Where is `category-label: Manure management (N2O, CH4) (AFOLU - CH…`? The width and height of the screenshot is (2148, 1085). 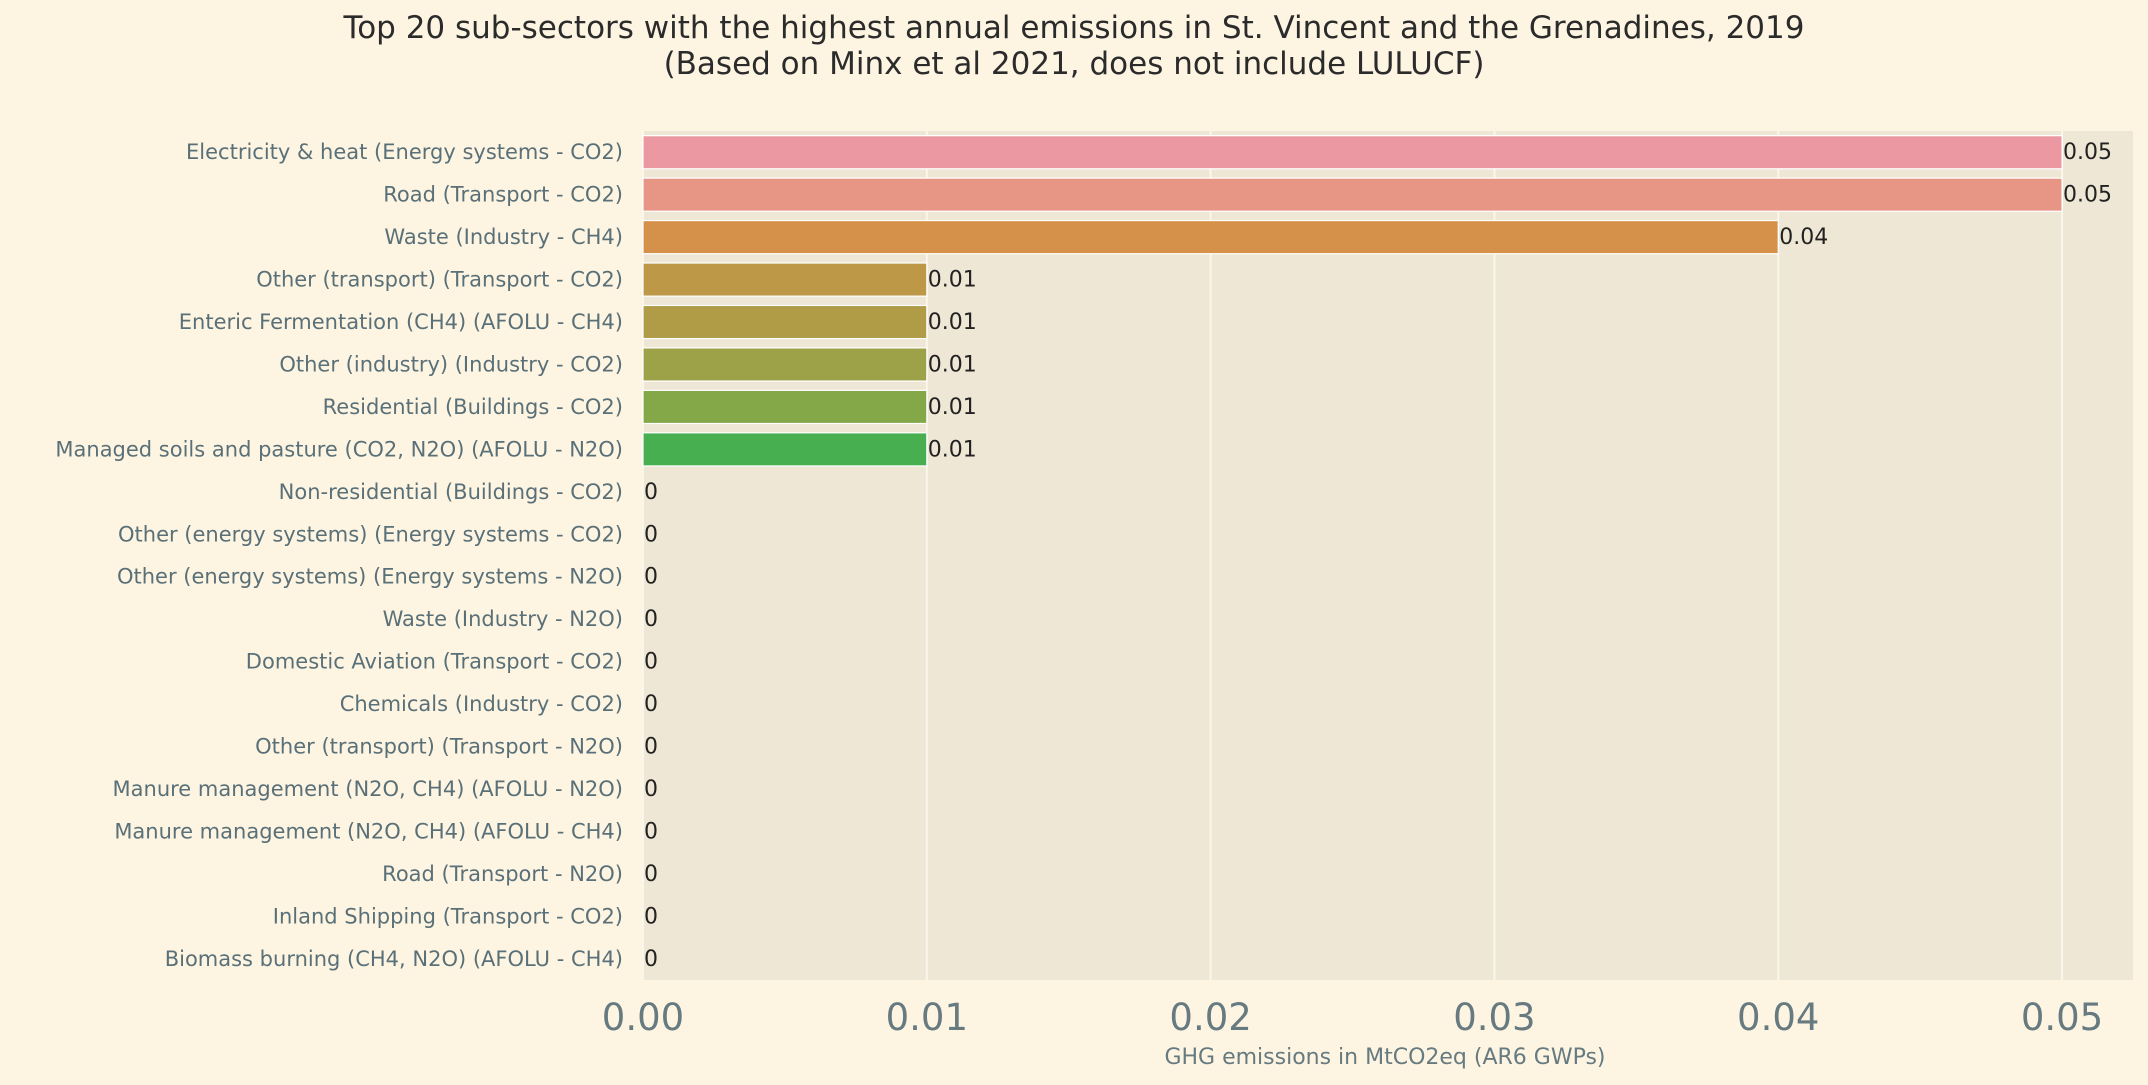
category-label: Manure management (N2O, CH4) (AFOLU - CH… is located at coordinates (368, 831).